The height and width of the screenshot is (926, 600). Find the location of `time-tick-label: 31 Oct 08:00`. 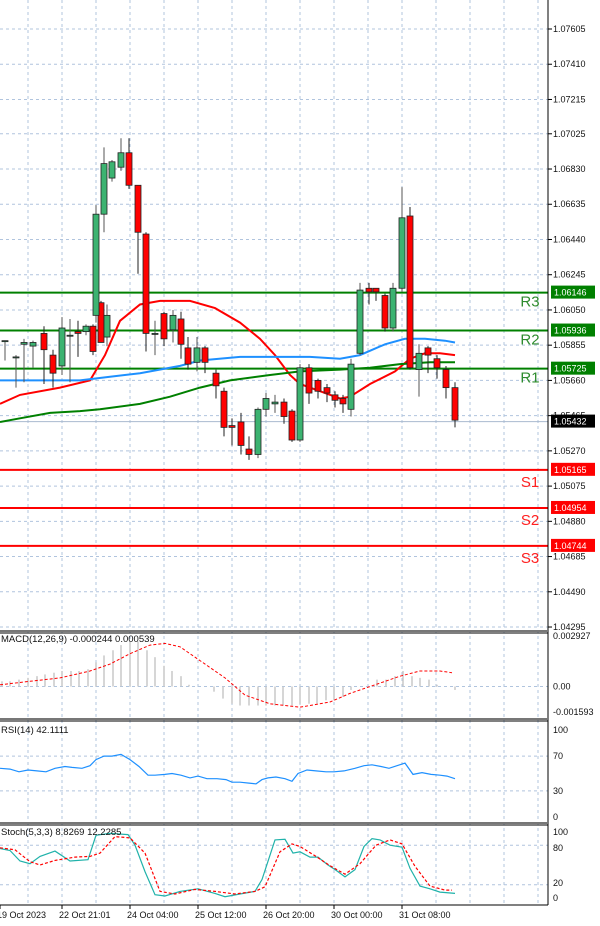

time-tick-label: 31 Oct 08:00 is located at coordinates (425, 915).